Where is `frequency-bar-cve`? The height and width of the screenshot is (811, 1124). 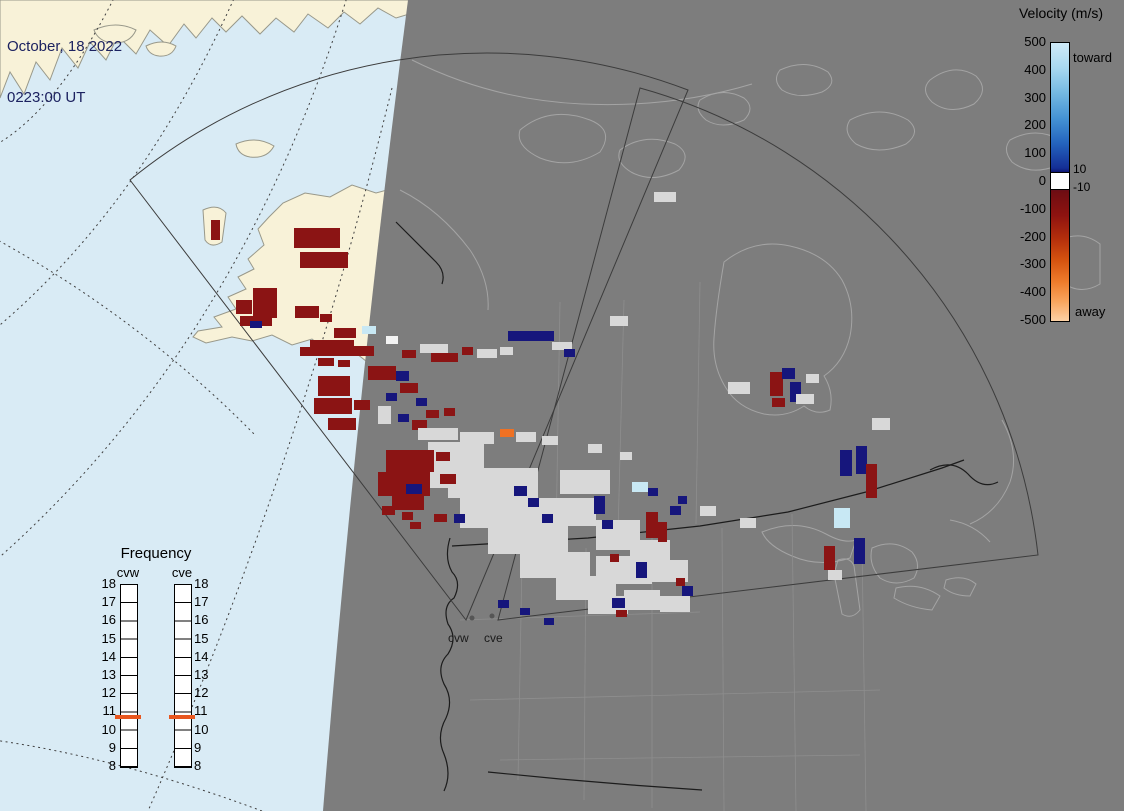
frequency-bar-cve is located at coordinates (183, 676).